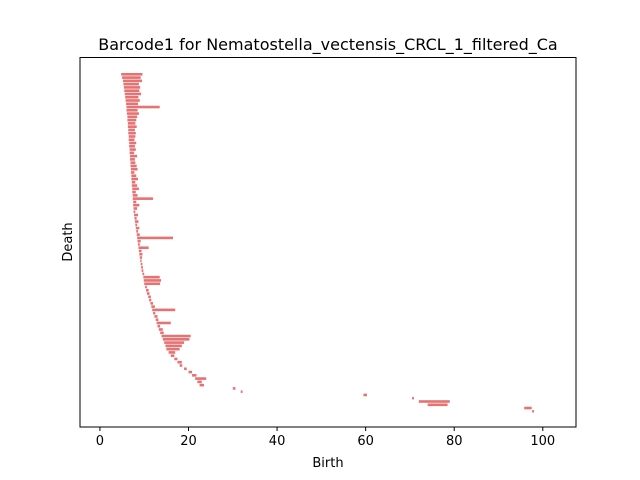 The image size is (640, 480). I want to click on x-tick-label: 0, so click(100, 441).